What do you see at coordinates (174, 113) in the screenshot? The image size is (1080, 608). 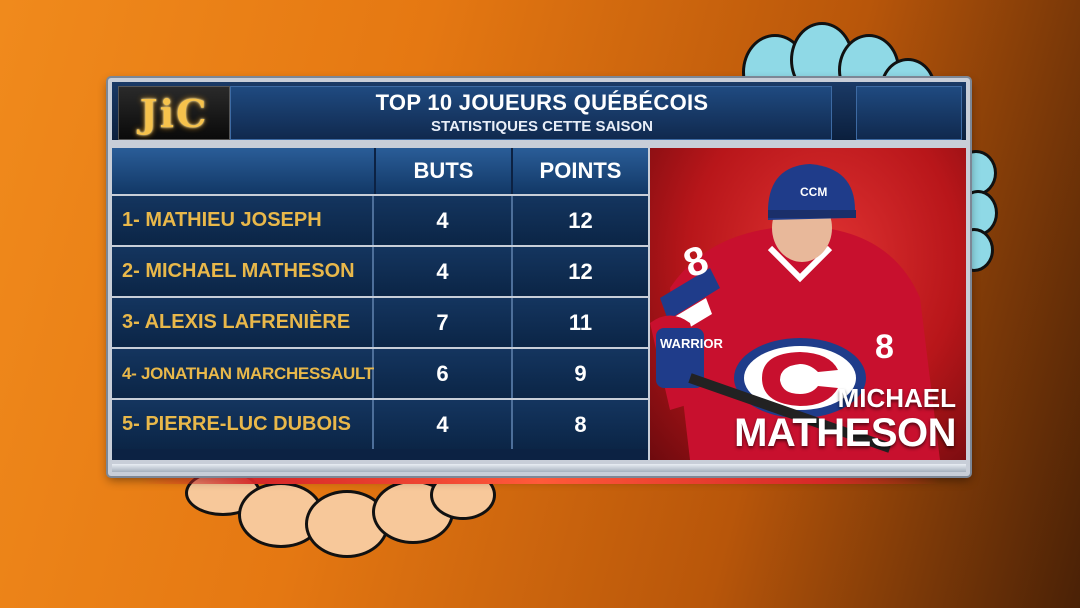 I see `jic-logo-icon: JiC` at bounding box center [174, 113].